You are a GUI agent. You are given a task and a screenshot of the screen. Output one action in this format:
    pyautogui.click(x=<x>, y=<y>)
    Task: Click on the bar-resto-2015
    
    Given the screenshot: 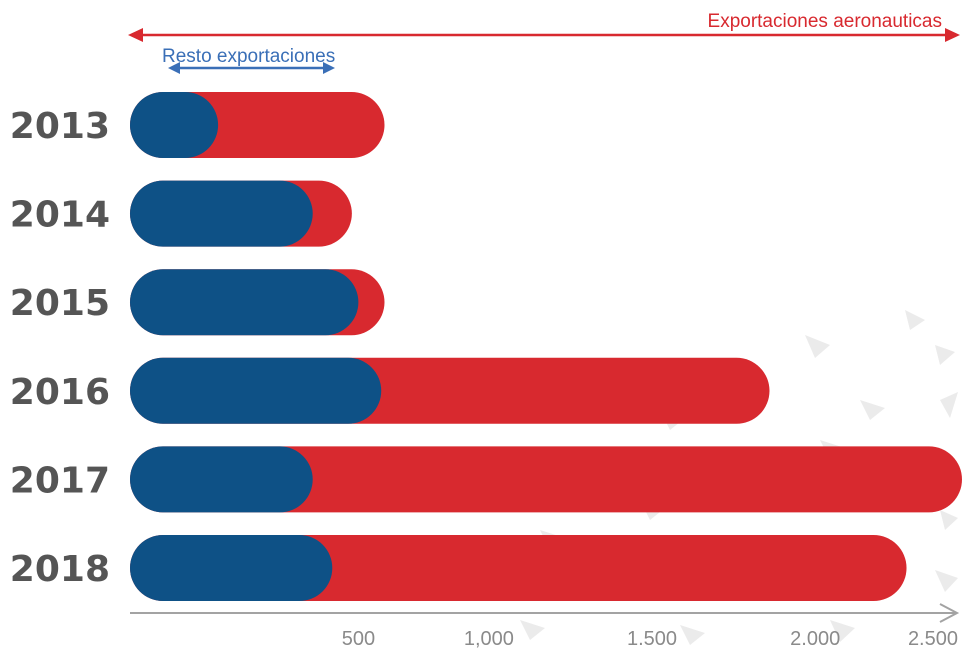 What is the action you would take?
    pyautogui.click(x=244, y=302)
    